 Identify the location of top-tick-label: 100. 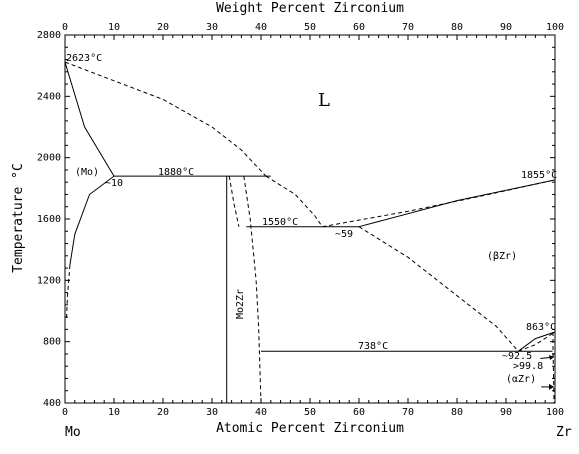
(555, 27).